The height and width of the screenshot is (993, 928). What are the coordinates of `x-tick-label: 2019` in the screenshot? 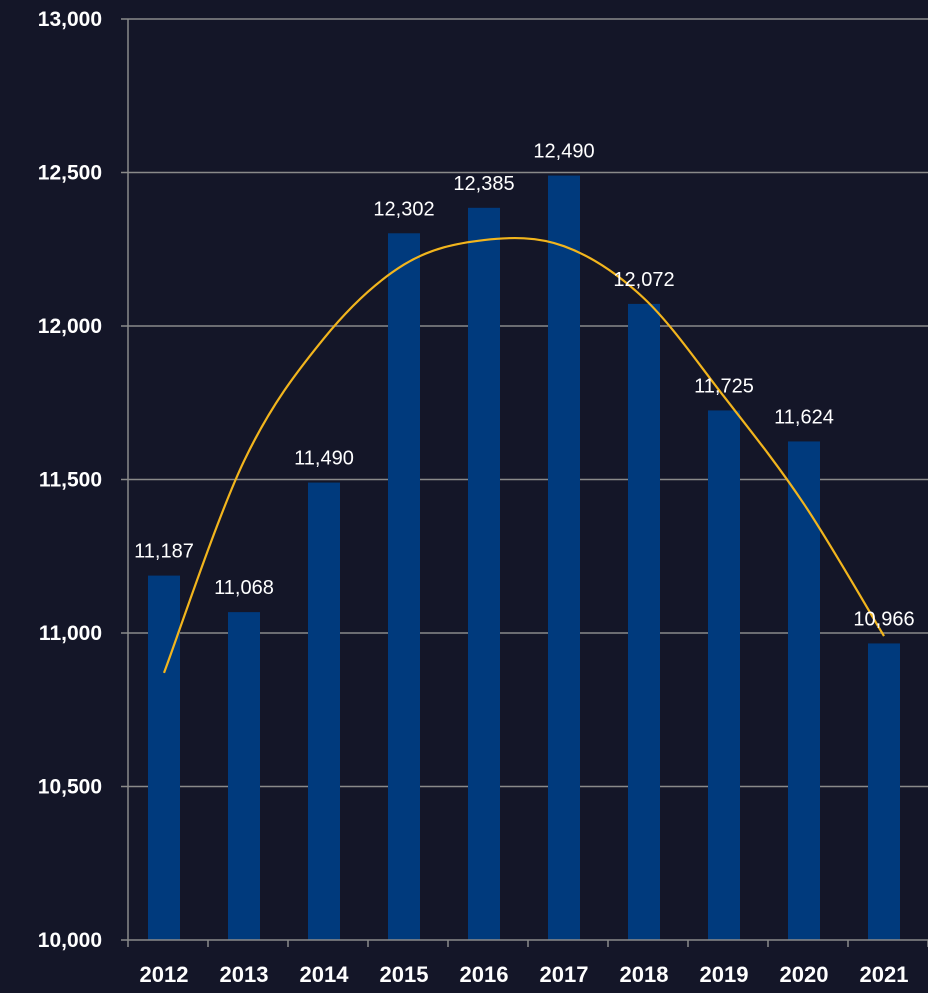 It's located at (724, 974).